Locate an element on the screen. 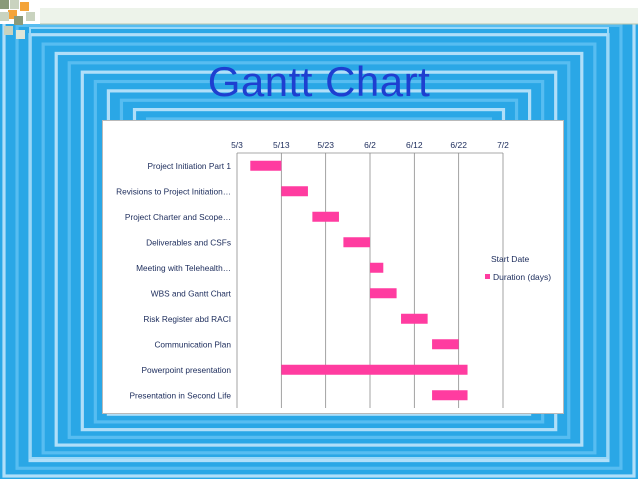 This screenshot has height=479, width=638. y-category-label: Deliverables and CSFs is located at coordinates (188, 242).